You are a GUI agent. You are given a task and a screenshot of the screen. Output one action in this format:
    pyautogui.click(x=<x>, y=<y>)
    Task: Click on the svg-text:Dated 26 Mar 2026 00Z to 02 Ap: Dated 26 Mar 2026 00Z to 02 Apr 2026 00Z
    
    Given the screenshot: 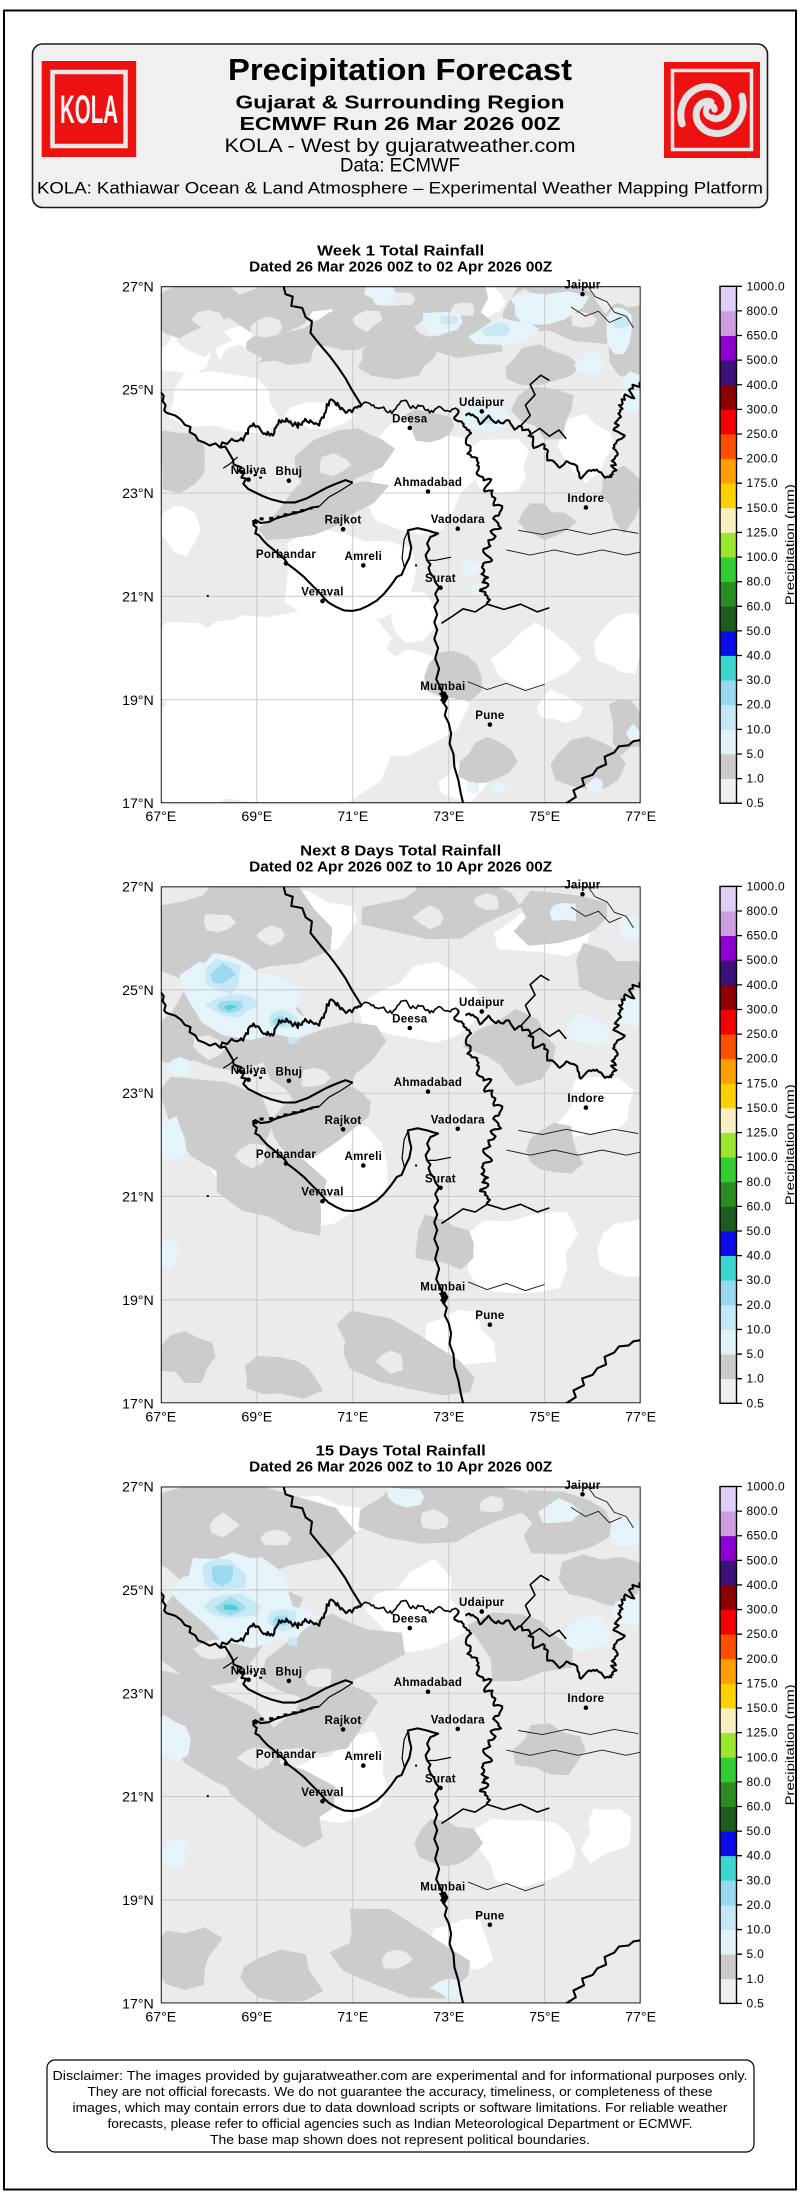 What is the action you would take?
    pyautogui.click(x=400, y=266)
    